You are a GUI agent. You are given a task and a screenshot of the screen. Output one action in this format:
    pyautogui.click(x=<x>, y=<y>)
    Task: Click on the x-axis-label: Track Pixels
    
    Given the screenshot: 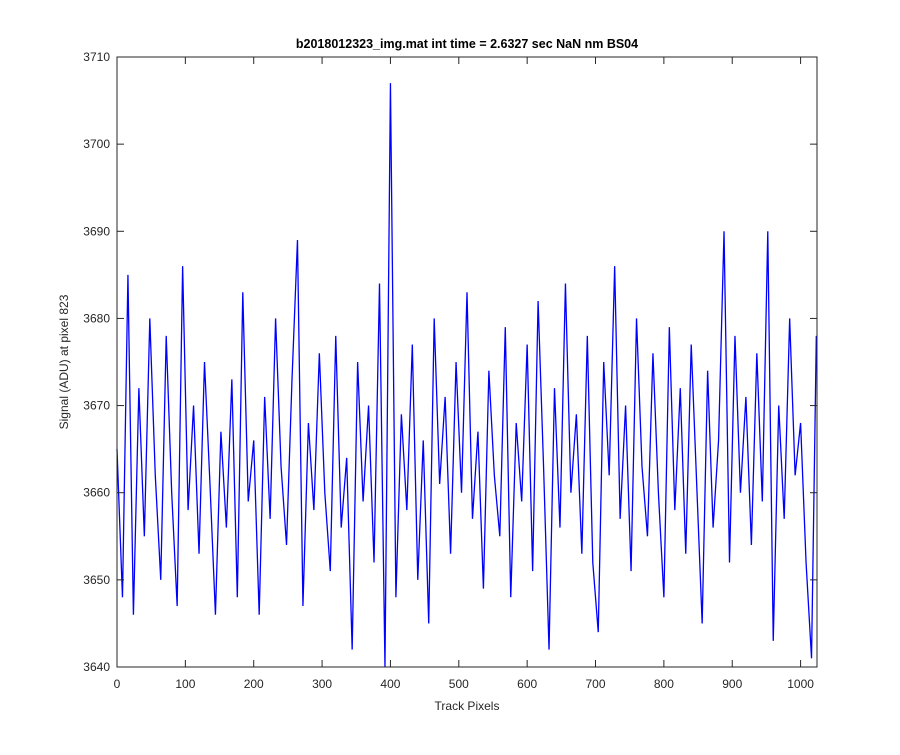 What is the action you would take?
    pyautogui.click(x=467, y=706)
    